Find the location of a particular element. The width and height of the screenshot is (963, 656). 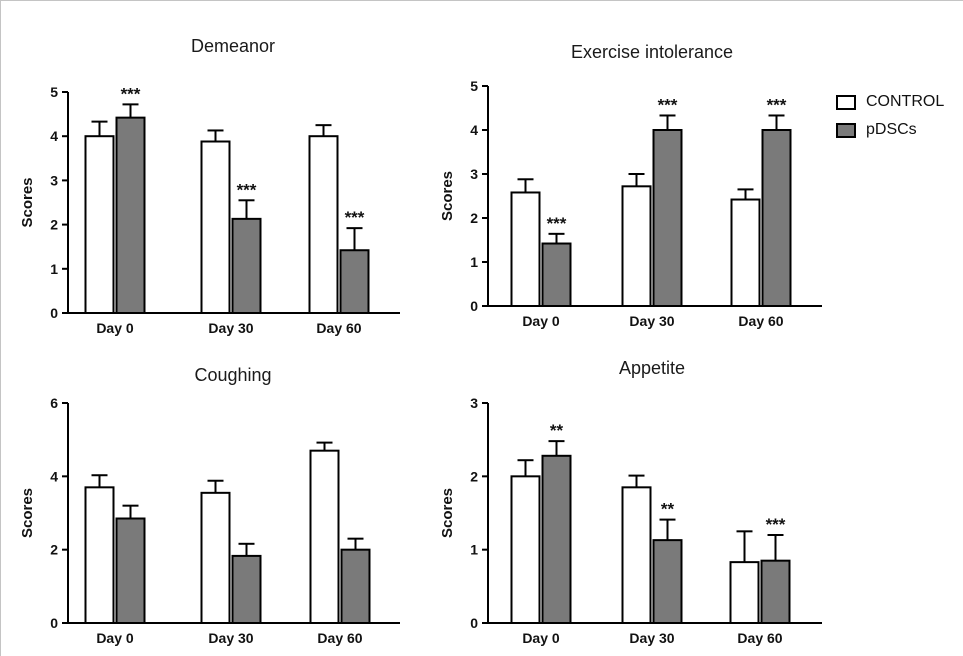

legend-item-control: CONTROL is located at coordinates (890, 102).